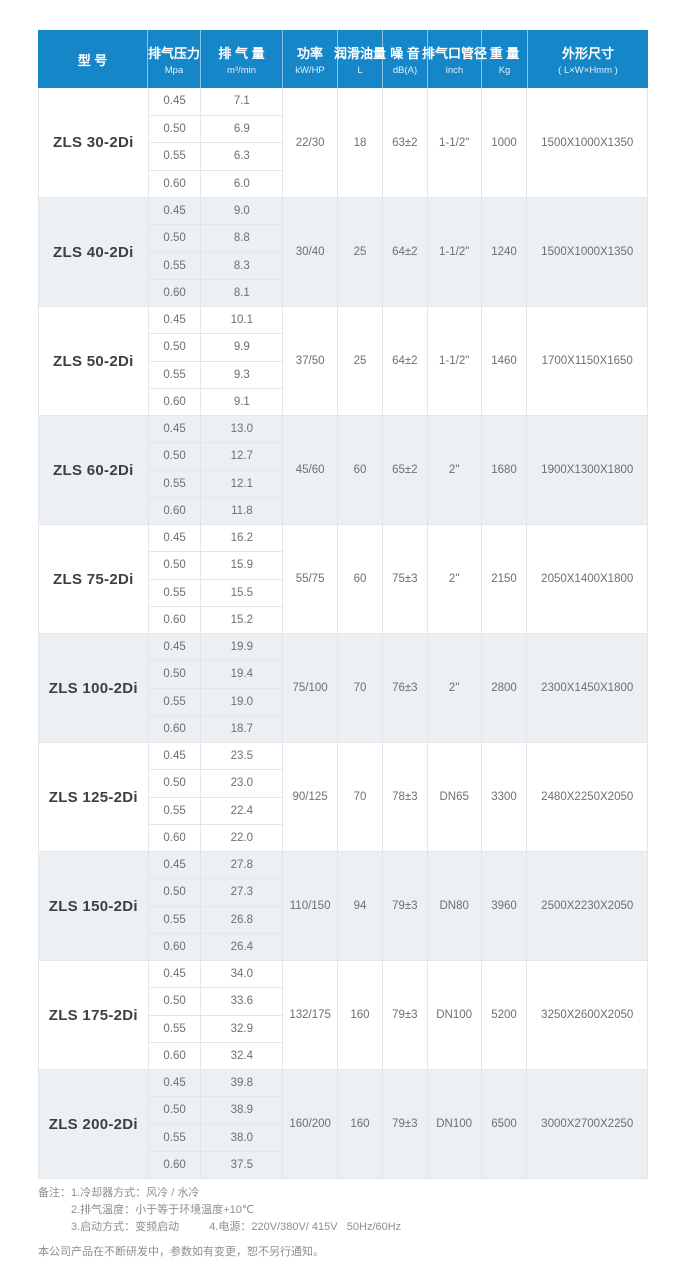 This screenshot has width=689, height=1280. I want to click on displacement-value: 16.2, so click(242, 538).